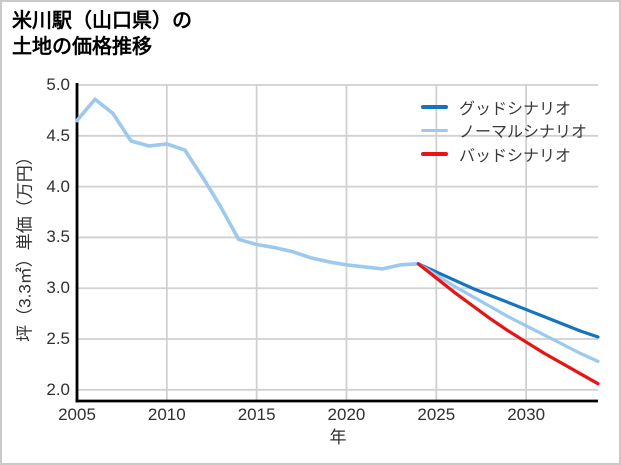 The width and height of the screenshot is (621, 465). What do you see at coordinates (58, 85) in the screenshot?
I see `y-tick-label: 5.0` at bounding box center [58, 85].